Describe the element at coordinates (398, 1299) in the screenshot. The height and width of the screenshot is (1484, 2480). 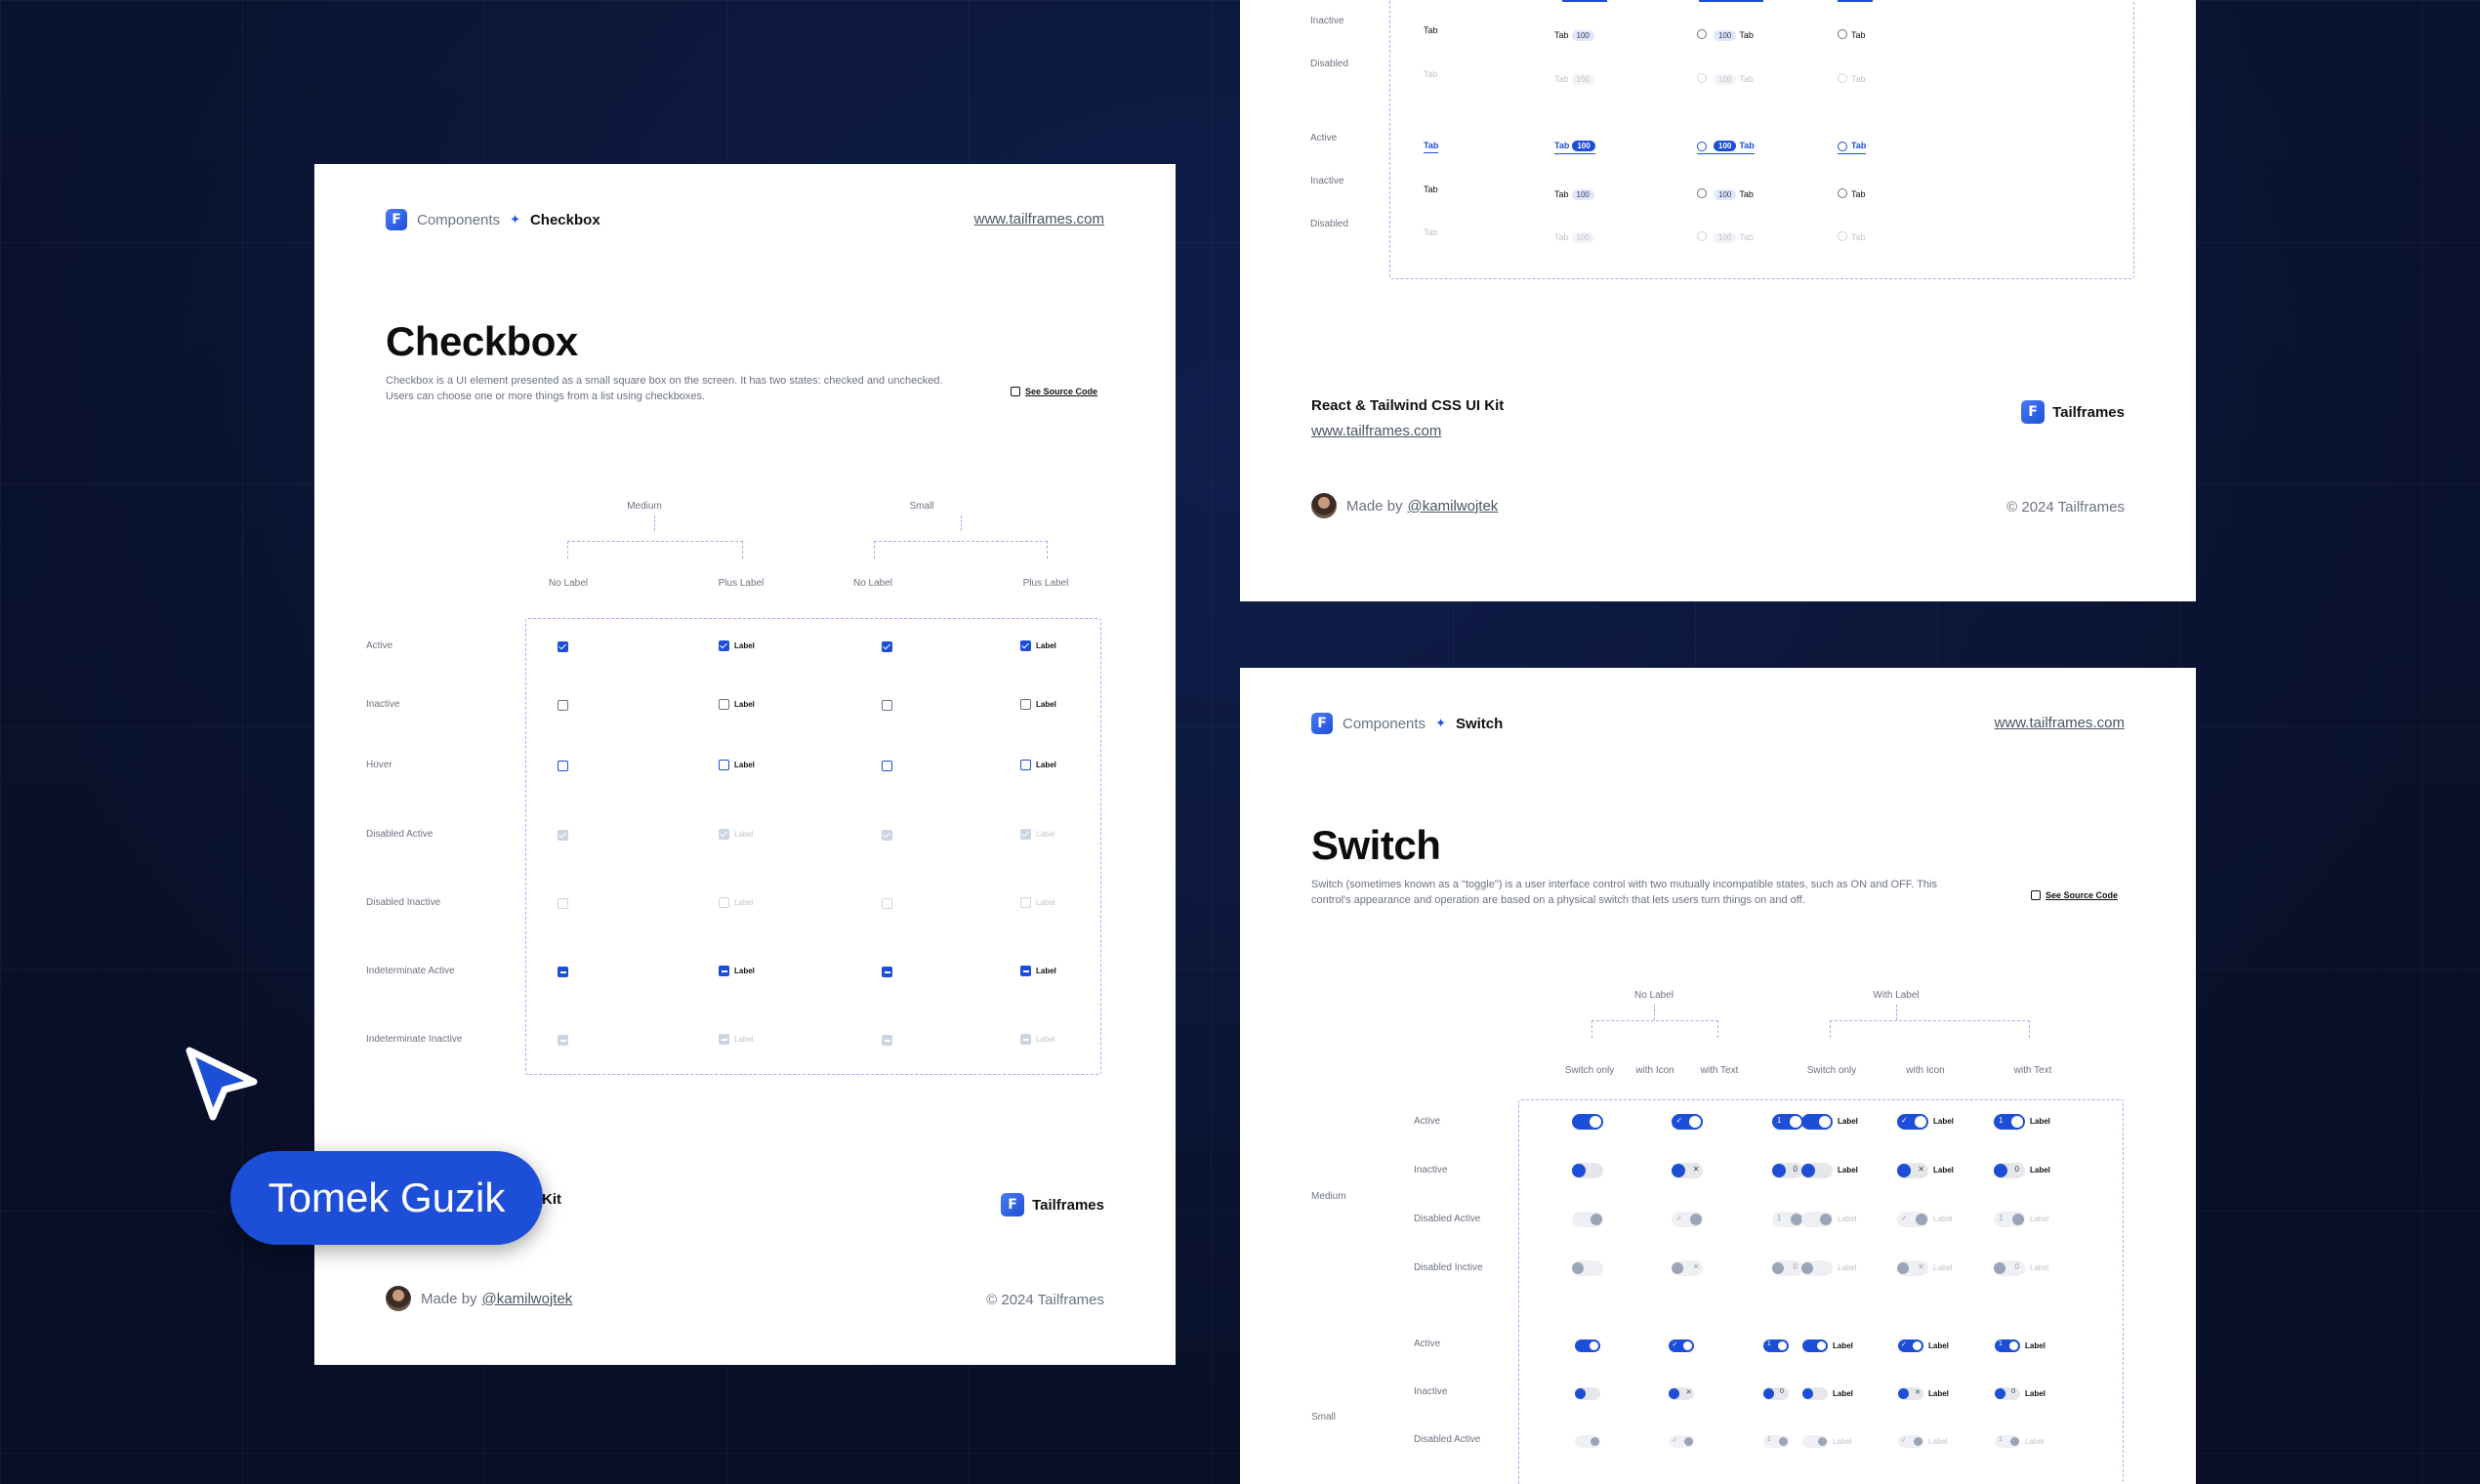
I see `avatar` at that location.